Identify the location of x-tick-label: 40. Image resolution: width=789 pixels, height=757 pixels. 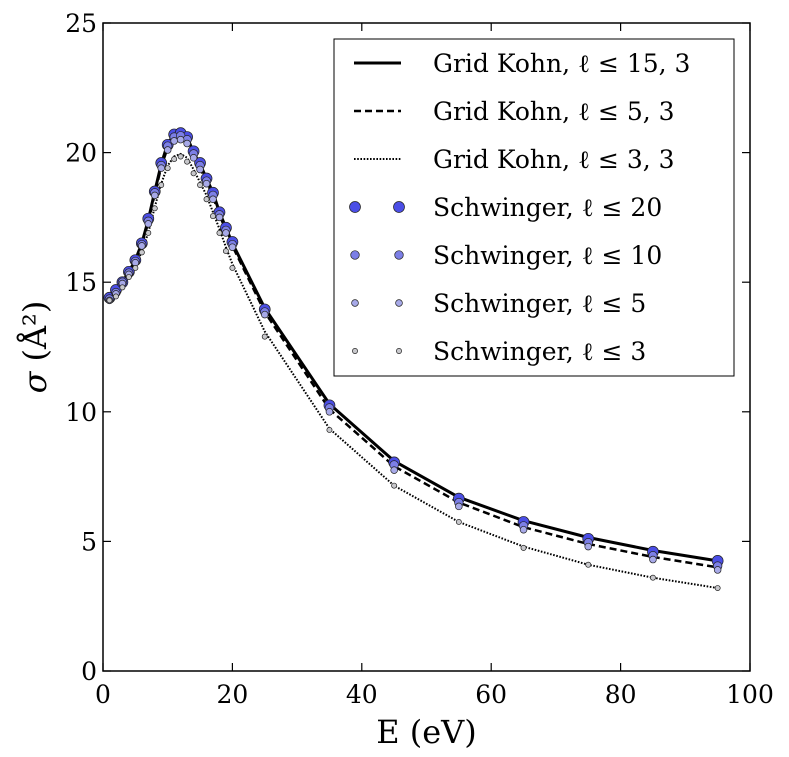
(362, 694).